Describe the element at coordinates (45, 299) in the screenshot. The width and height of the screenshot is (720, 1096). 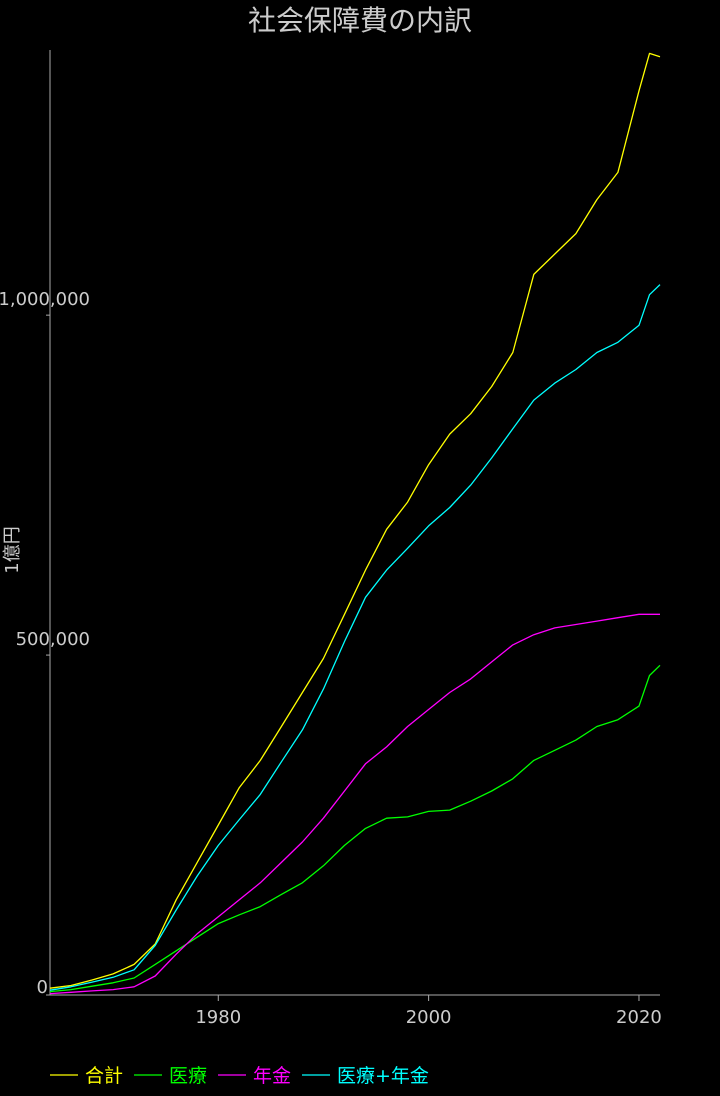
I see `y-tick-label: 1,000,000` at that location.